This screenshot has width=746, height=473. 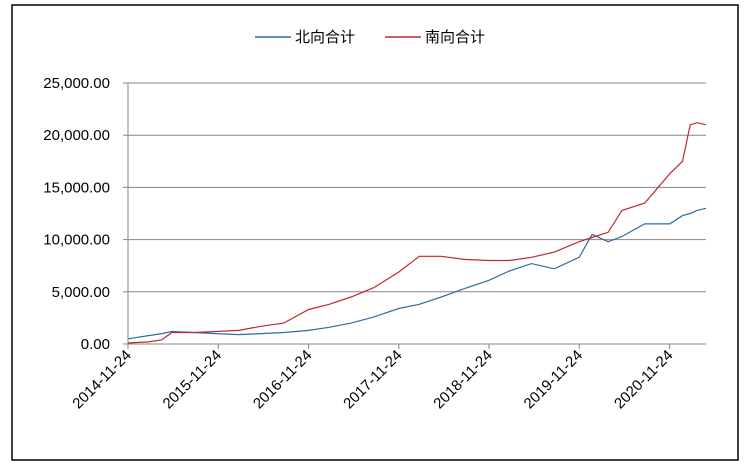 What do you see at coordinates (76, 240) in the screenshot?
I see `y-tick-label: 10,000.00` at bounding box center [76, 240].